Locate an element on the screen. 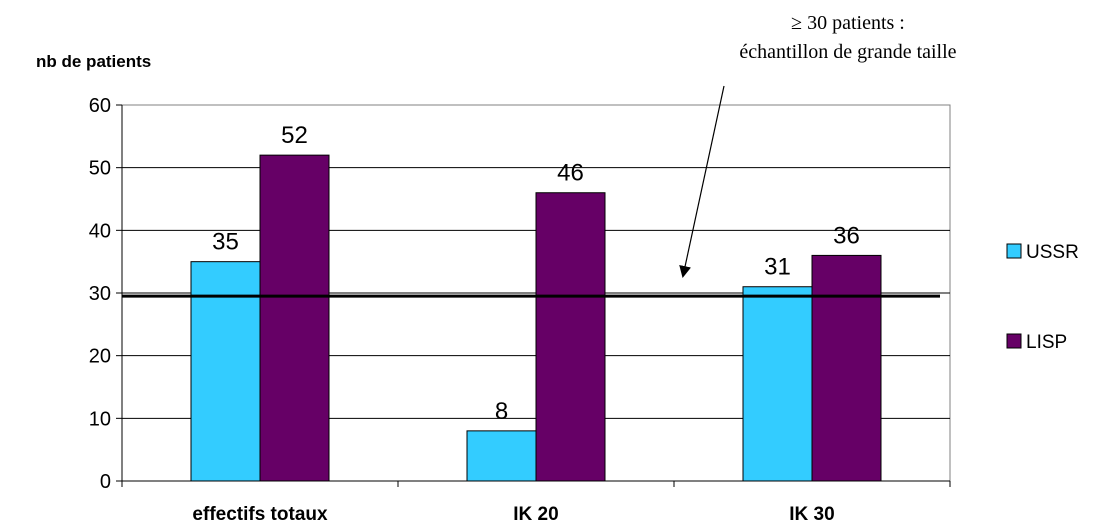 Image resolution: width=1107 pixels, height=528 pixels. y-tick-label: 0 is located at coordinates (105, 482).